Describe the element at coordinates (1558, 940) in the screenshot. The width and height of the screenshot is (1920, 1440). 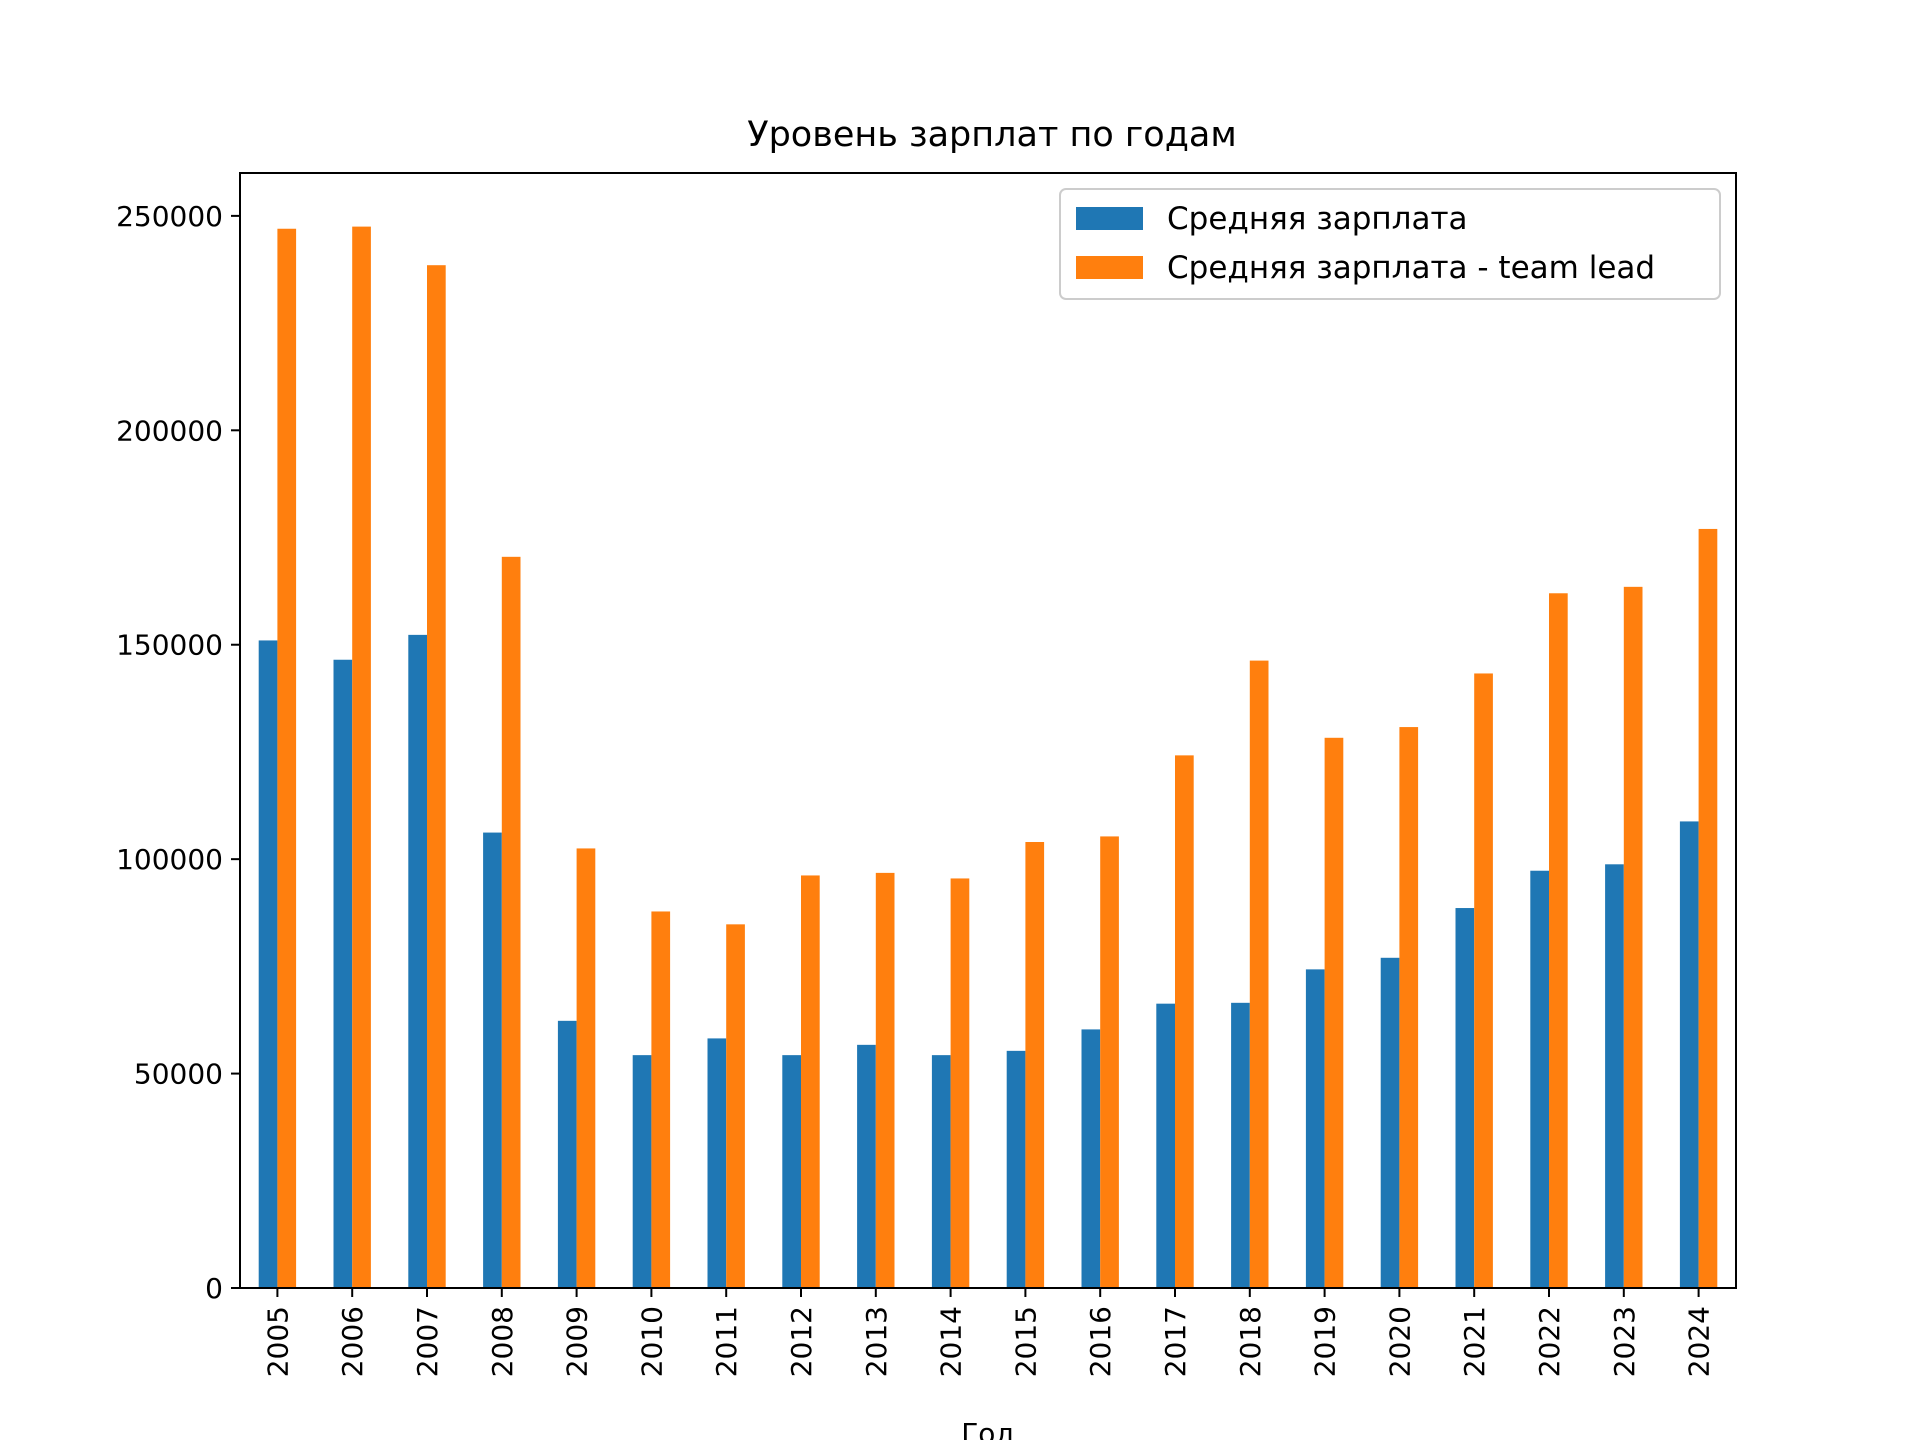
I see `bar-teamlead-2022` at that location.